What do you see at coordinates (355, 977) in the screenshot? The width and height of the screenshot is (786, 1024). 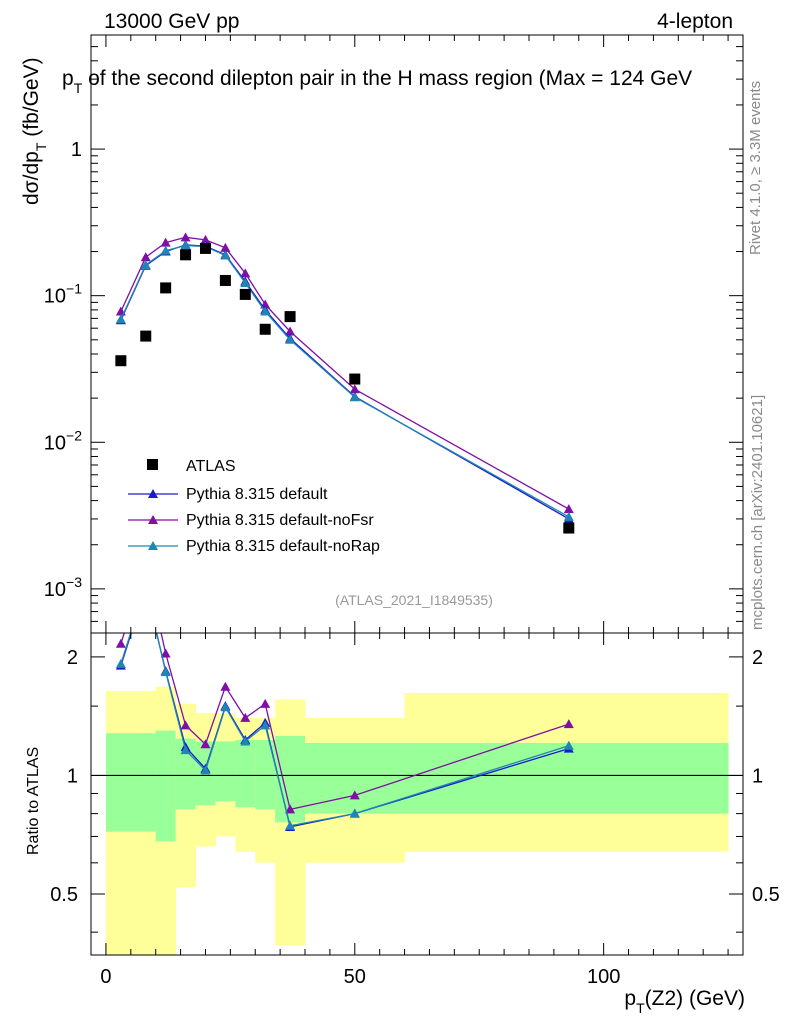 I see `x-tick-label: 50` at bounding box center [355, 977].